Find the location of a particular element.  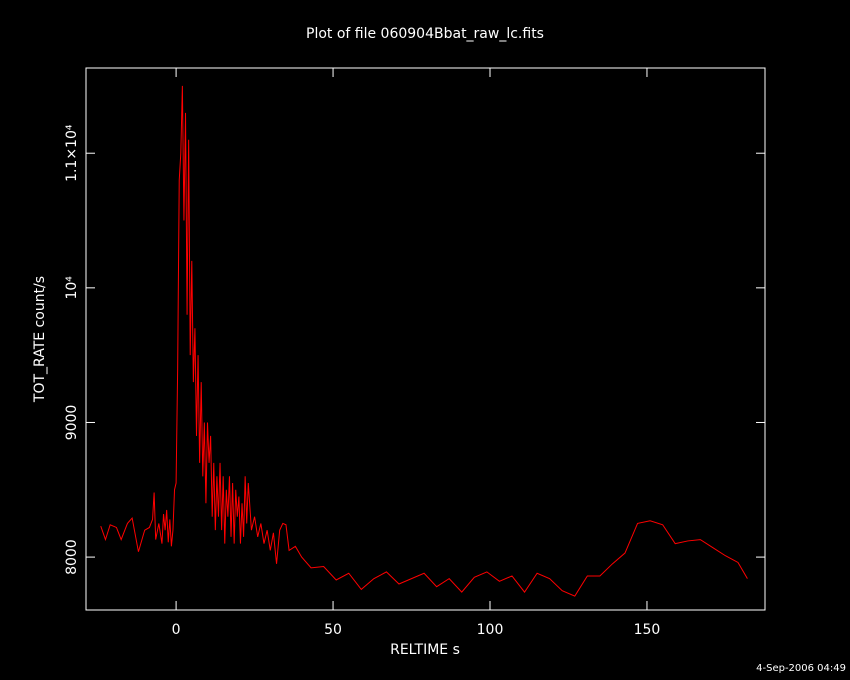

x-tick-label: 100 is located at coordinates (490, 630).